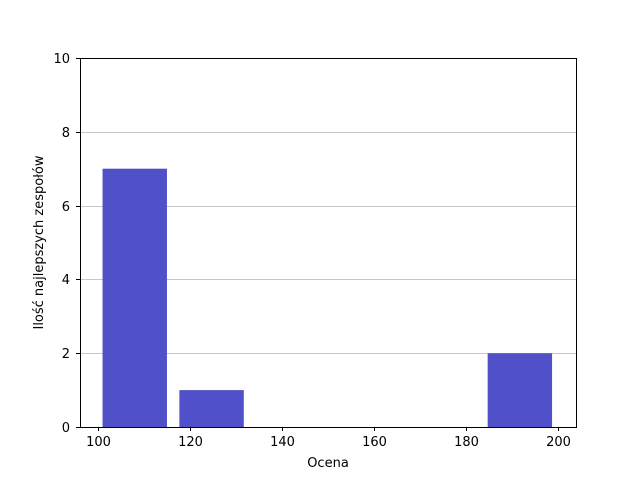 The width and height of the screenshot is (640, 480). Describe the element at coordinates (328, 463) in the screenshot. I see `x-axis-label: Ocena` at that location.